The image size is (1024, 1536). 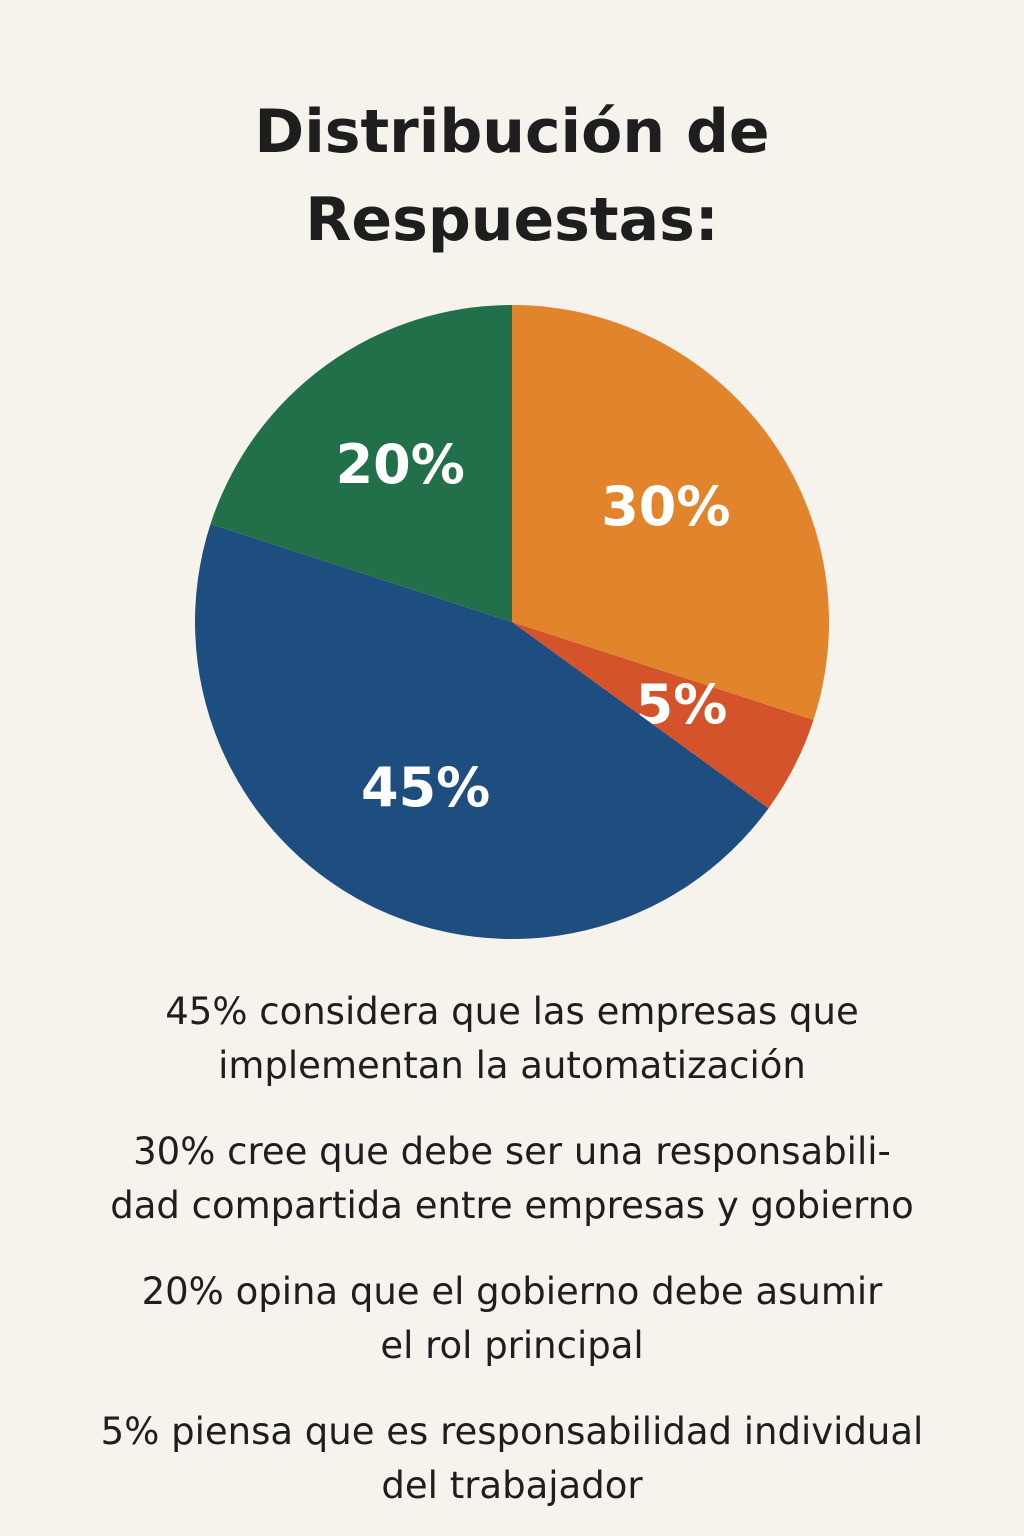 What do you see at coordinates (512, 1151) in the screenshot?
I see `note-line: 30% cree que debe ser una responsabili-` at bounding box center [512, 1151].